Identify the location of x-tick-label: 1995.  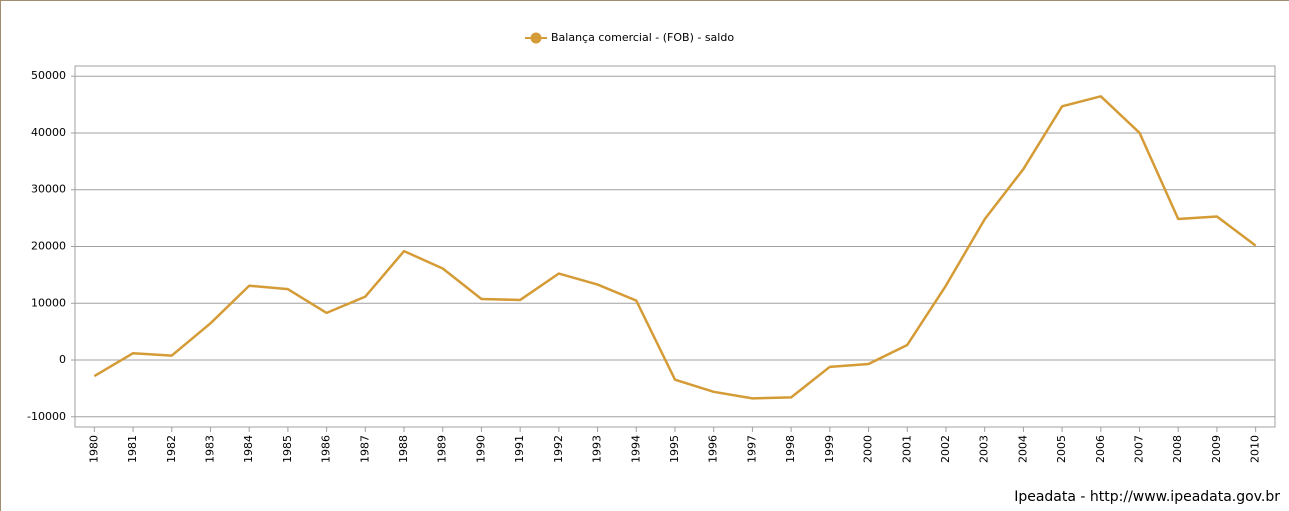
(674, 449).